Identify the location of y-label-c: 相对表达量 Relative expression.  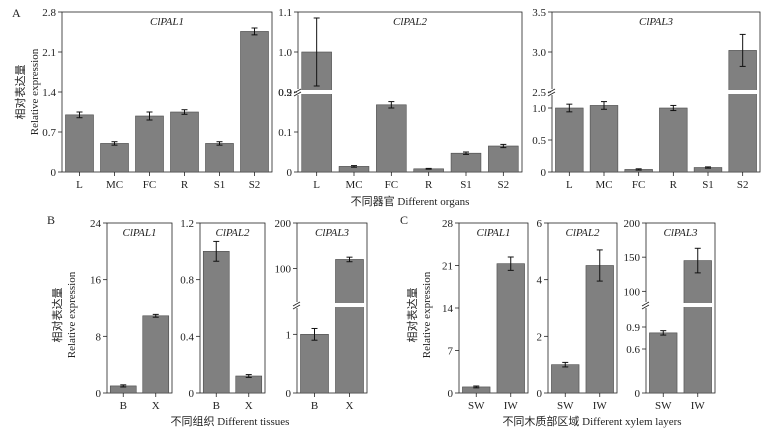
(419, 314).